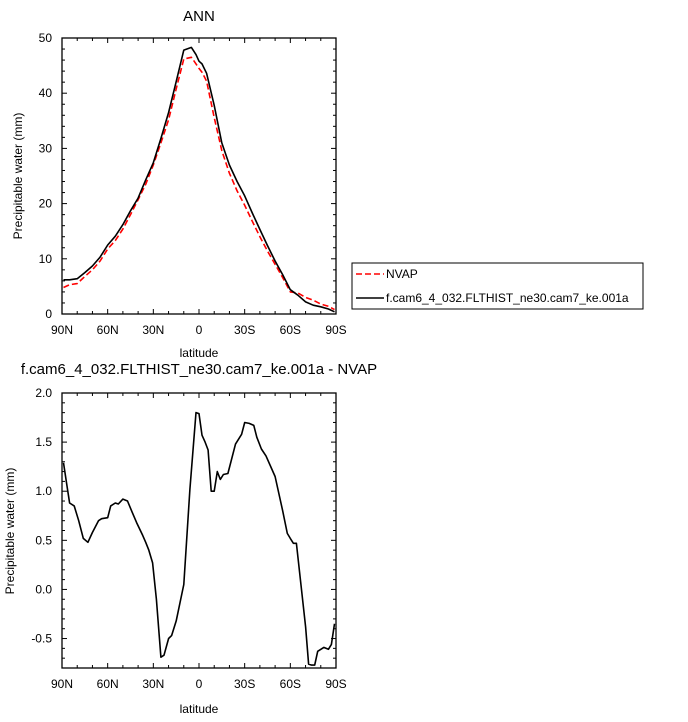 Image resolution: width=688 pixels, height=722 pixels. What do you see at coordinates (199, 684) in the screenshot?
I see `bottom-x-tick-label: 0` at bounding box center [199, 684].